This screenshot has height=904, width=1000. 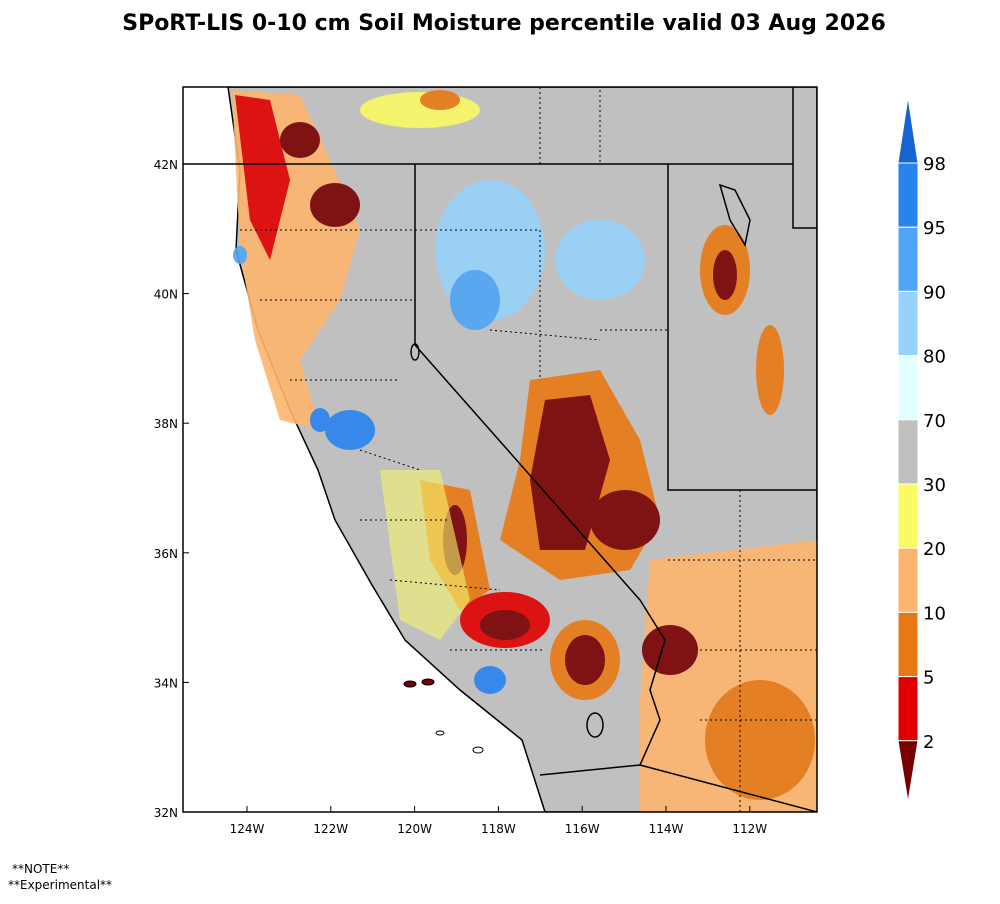 I want to click on note: **Experimental**, so click(x=60, y=885).